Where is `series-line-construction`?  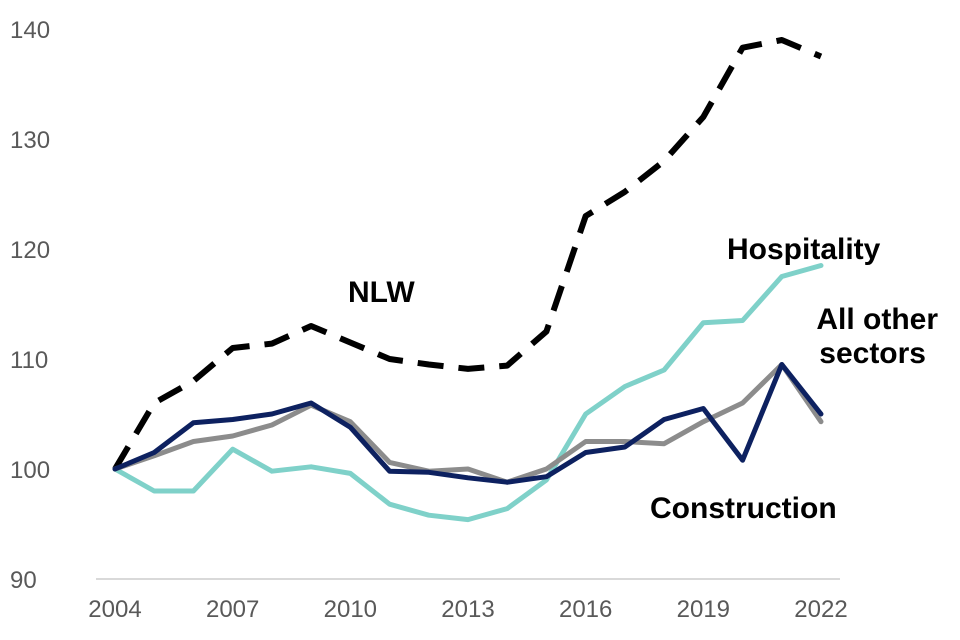 series-line-construction is located at coordinates (468, 423).